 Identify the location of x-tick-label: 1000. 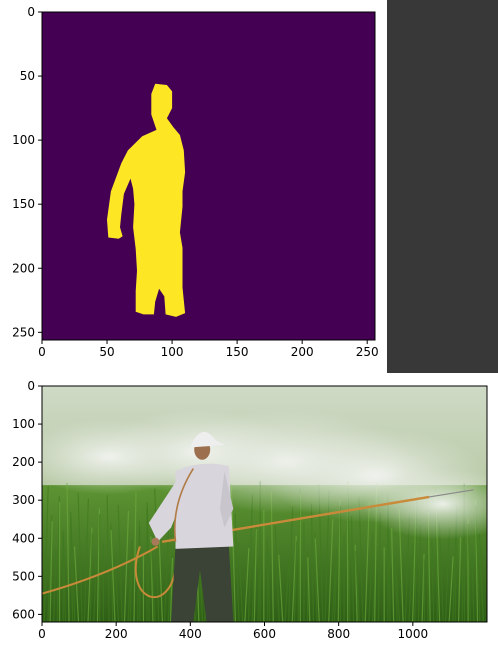
(413, 634).